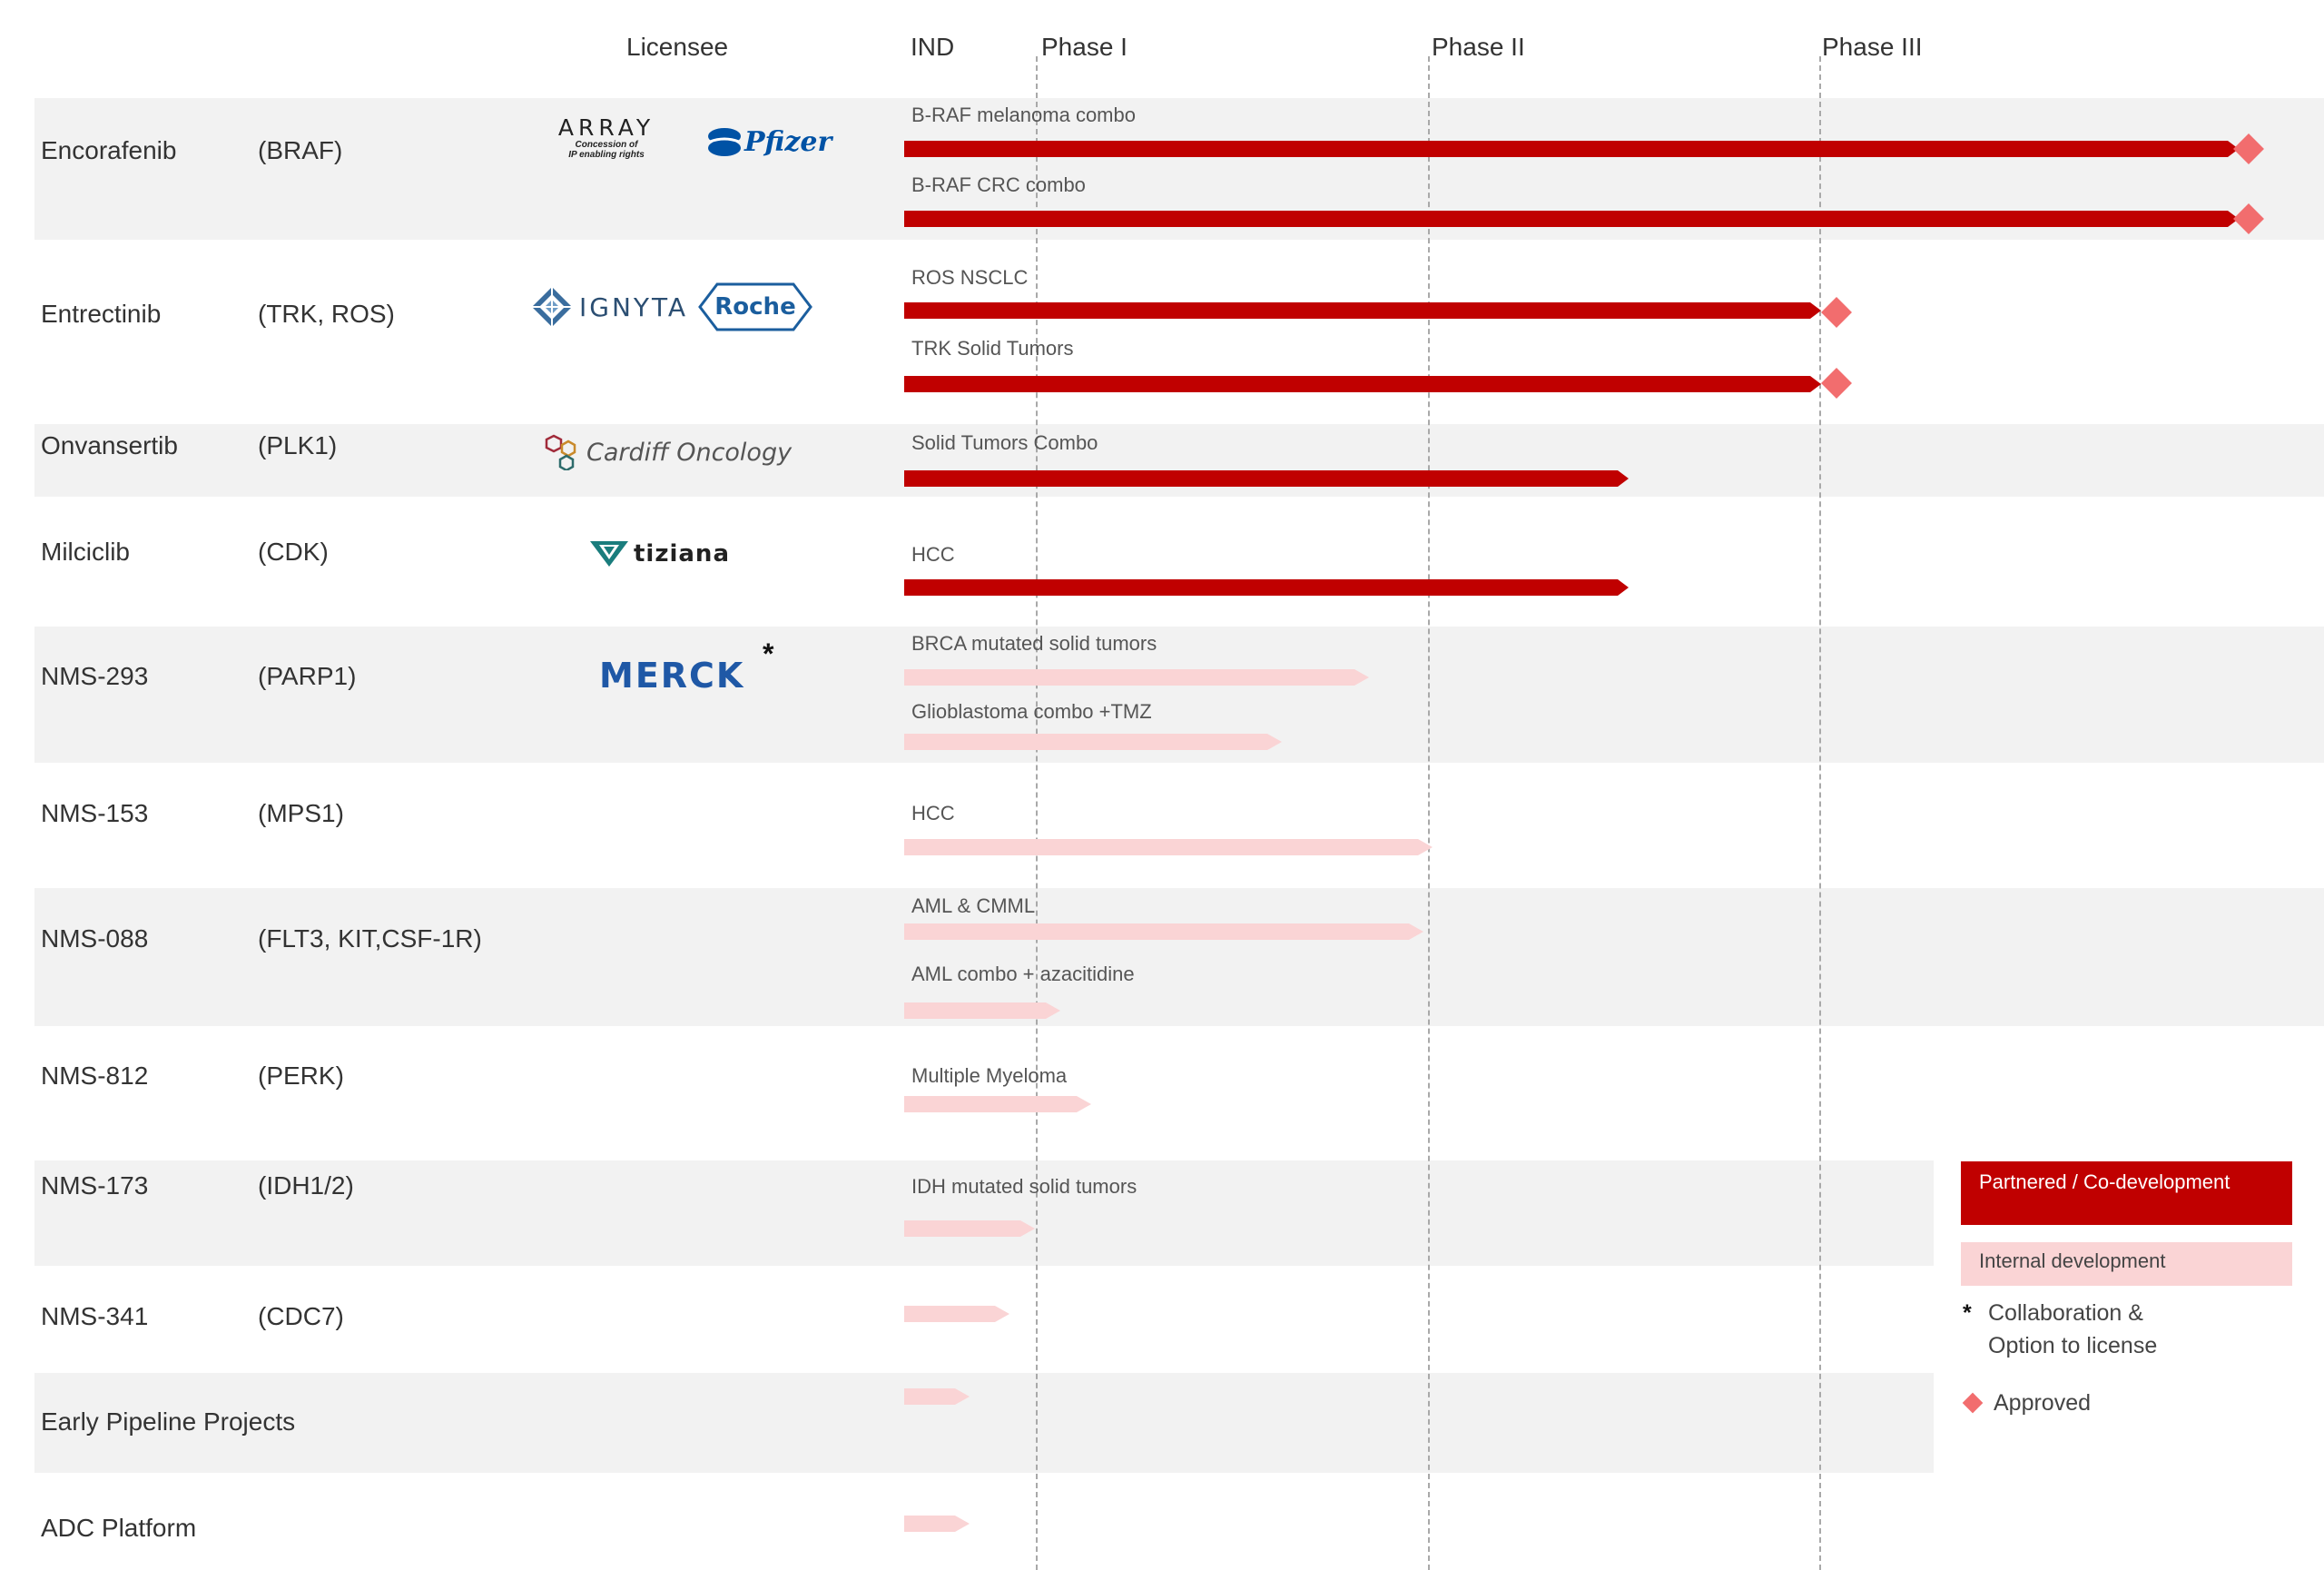 The height and width of the screenshot is (1570, 2324). Describe the element at coordinates (2043, 1403) in the screenshot. I see `legend-approved-label: Approved` at that location.